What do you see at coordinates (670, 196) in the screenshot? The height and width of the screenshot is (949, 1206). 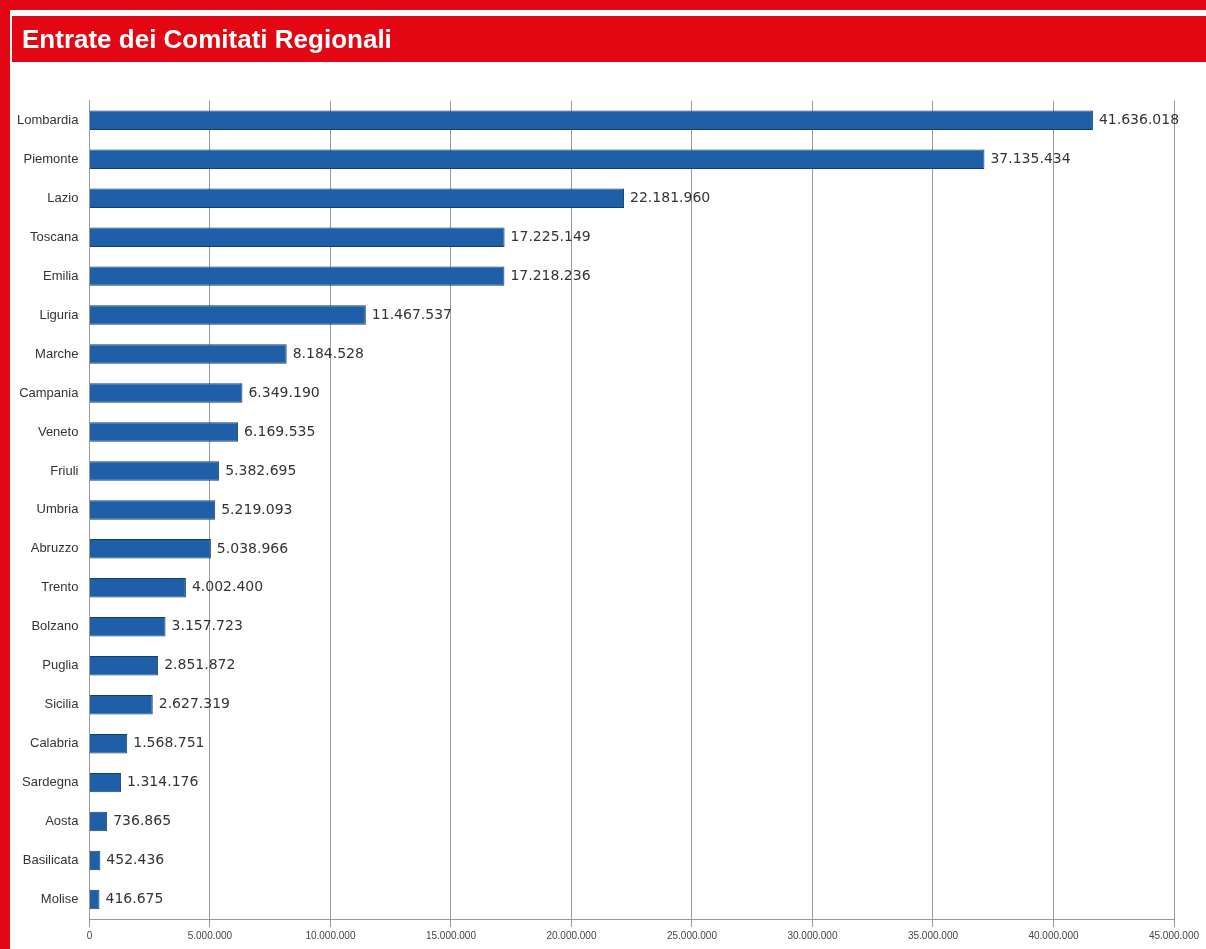 I see `data-label: 22.181.960` at bounding box center [670, 196].